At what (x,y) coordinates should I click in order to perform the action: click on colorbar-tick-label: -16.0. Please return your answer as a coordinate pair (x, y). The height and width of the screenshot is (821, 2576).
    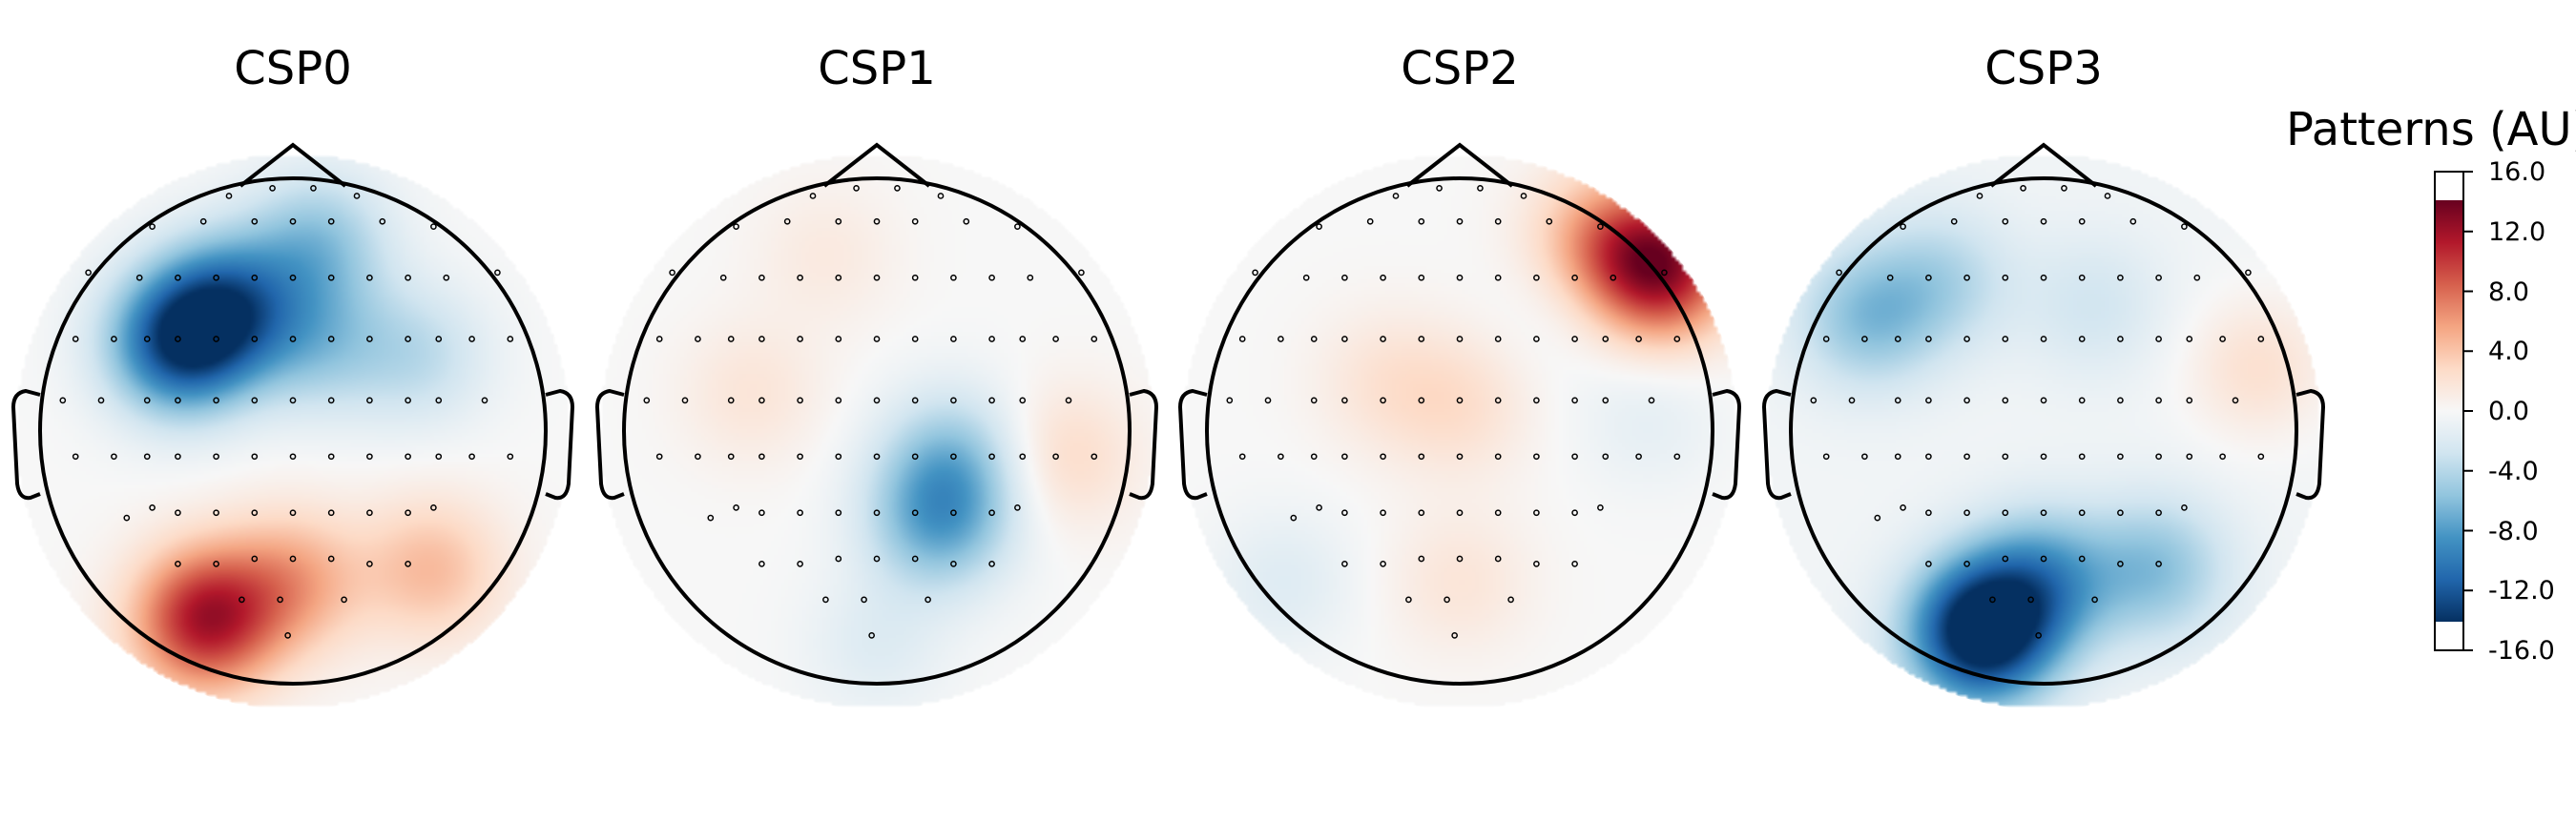
    Looking at the image, I should click on (2521, 651).